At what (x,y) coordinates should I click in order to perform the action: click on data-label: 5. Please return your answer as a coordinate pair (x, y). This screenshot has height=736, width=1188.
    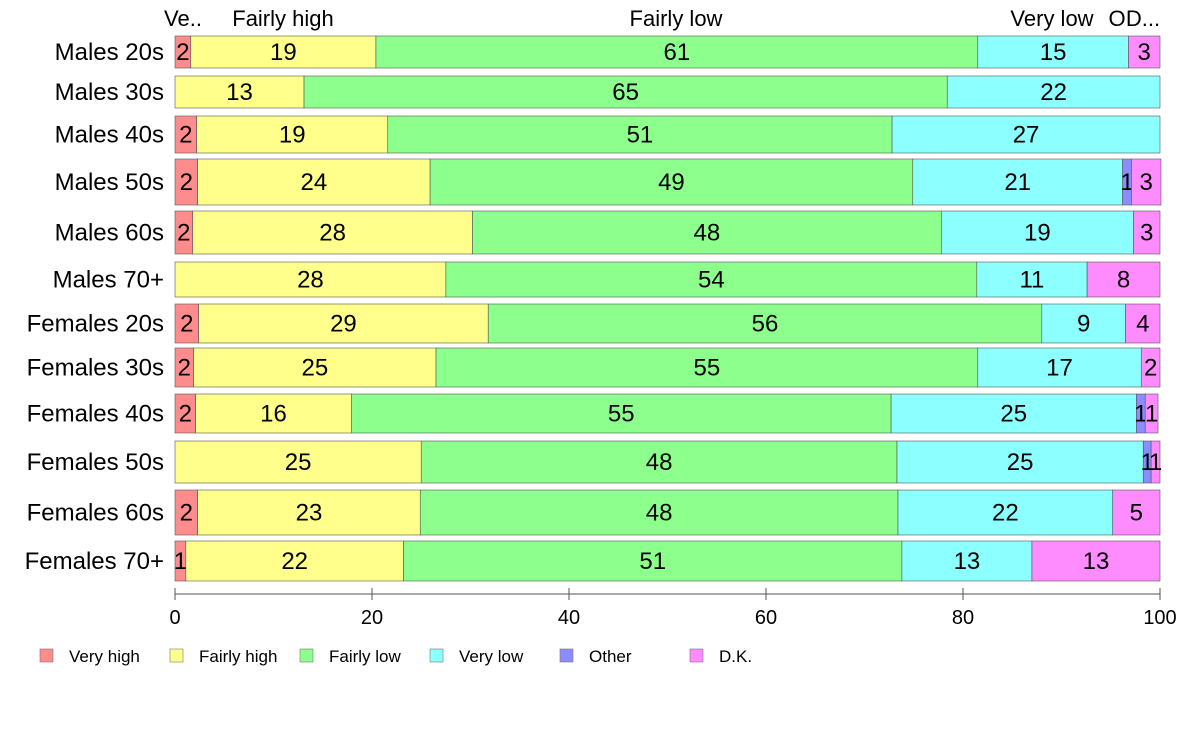
    Looking at the image, I should click on (1136, 513).